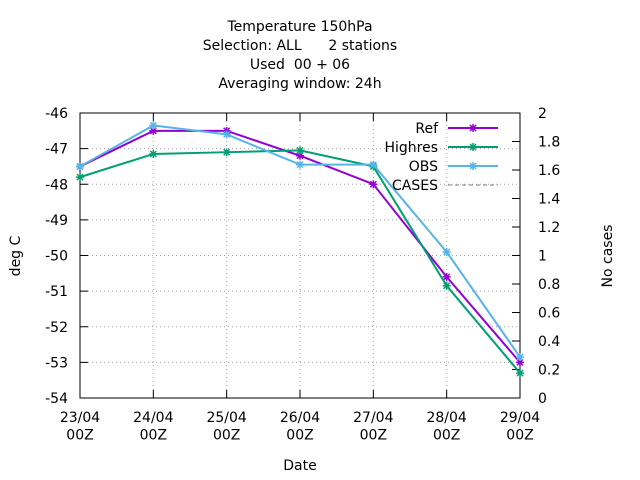 The image size is (640, 480). Describe the element at coordinates (56, 185) in the screenshot. I see `y-tick-label: -48` at that location.